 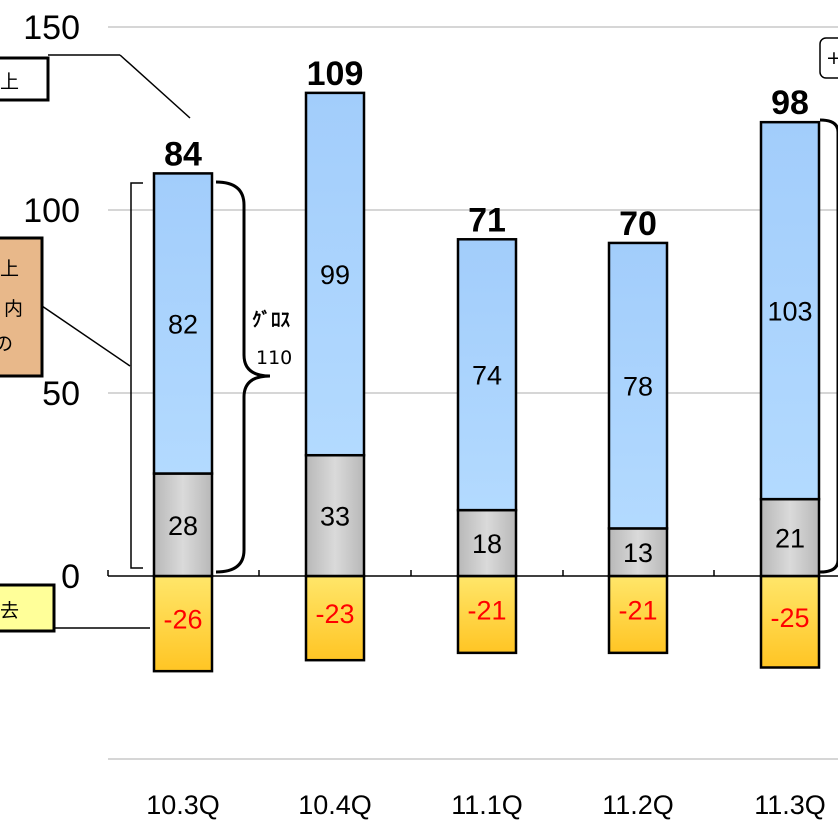 I want to click on label-total-11.2Q: 70, so click(x=638, y=224).